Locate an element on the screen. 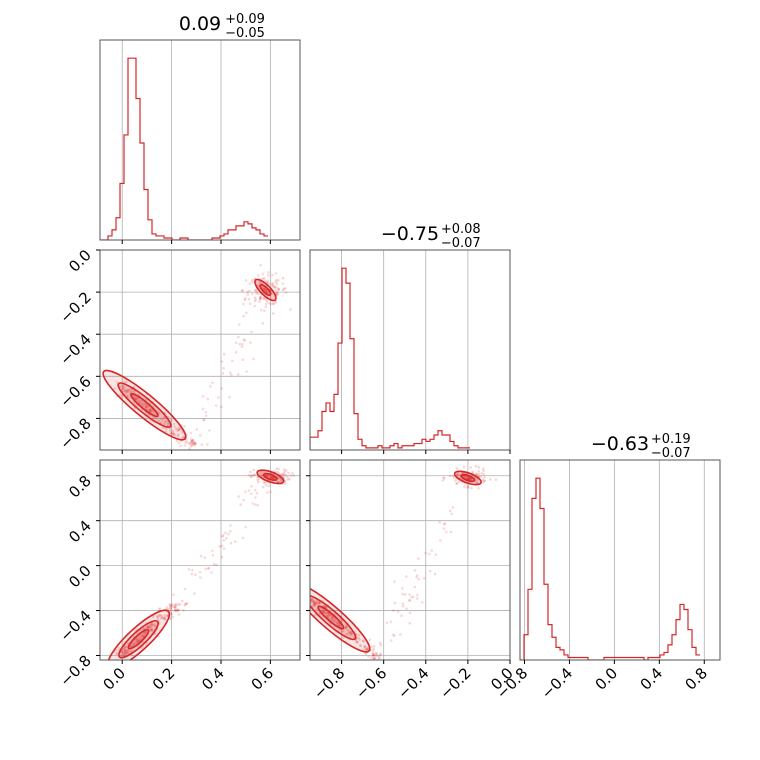 The height and width of the screenshot is (760, 760). density-contour is located at coordinates (138, 639).